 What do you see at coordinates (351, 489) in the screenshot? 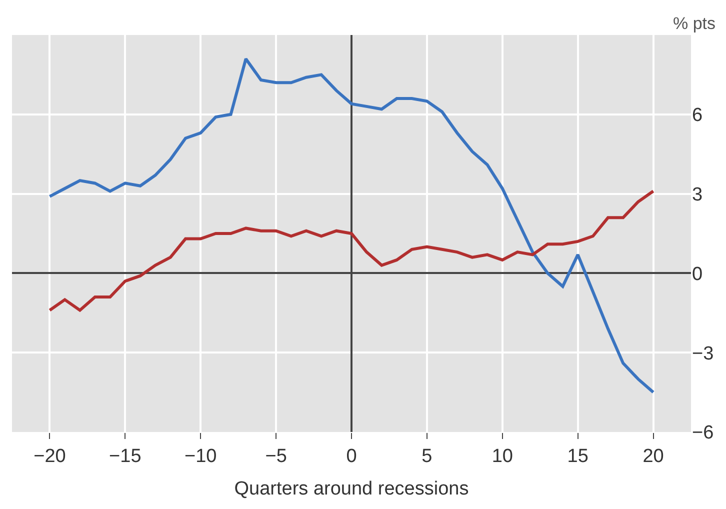
I see `x-axis-title: Quarters around recessions` at bounding box center [351, 489].